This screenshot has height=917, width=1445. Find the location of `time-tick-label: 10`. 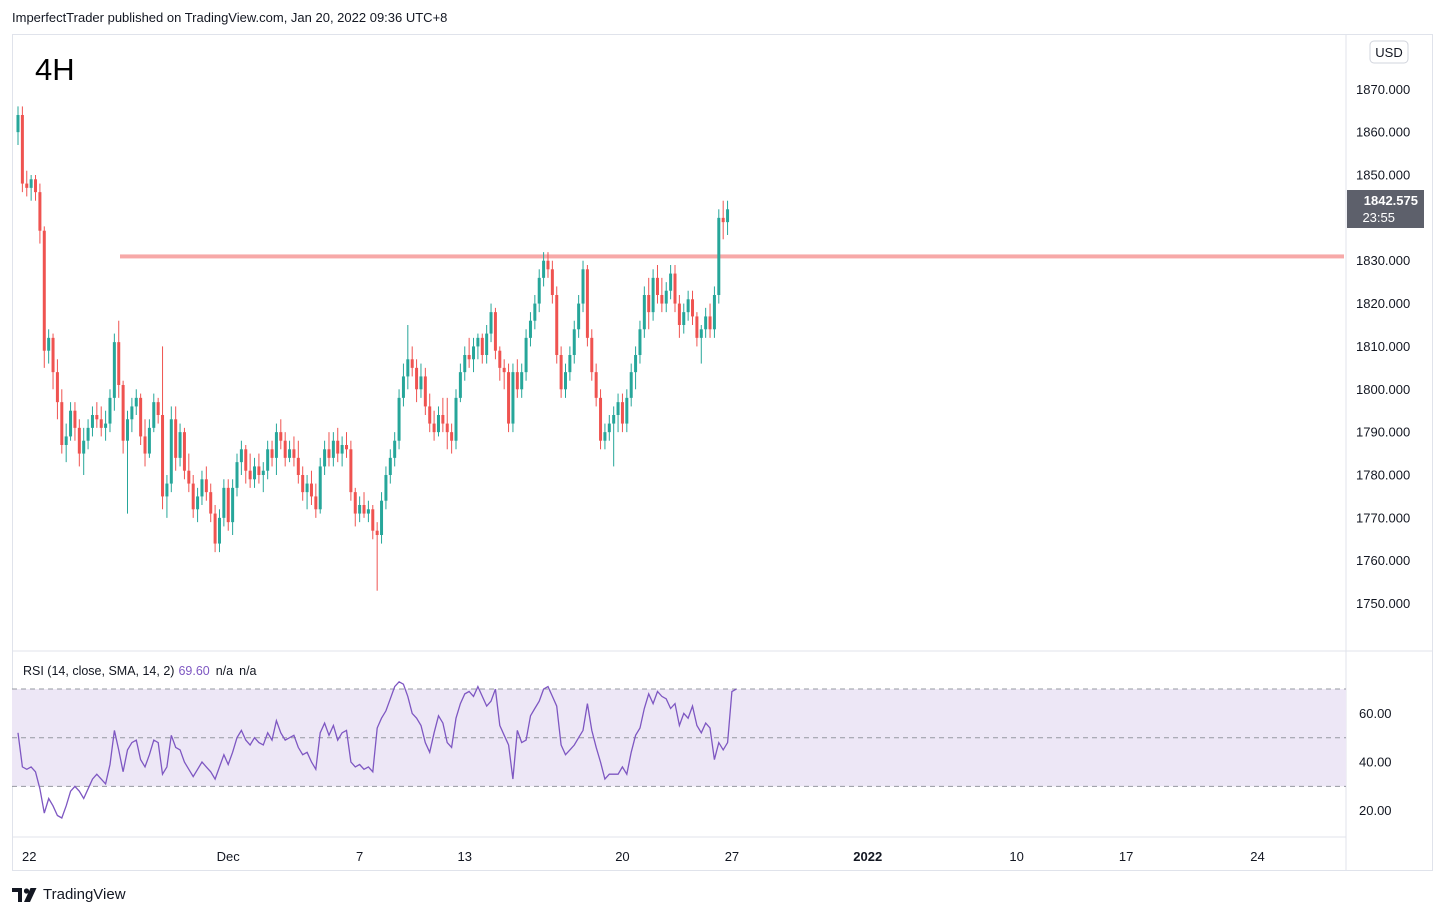

time-tick-label: 10 is located at coordinates (1016, 856).